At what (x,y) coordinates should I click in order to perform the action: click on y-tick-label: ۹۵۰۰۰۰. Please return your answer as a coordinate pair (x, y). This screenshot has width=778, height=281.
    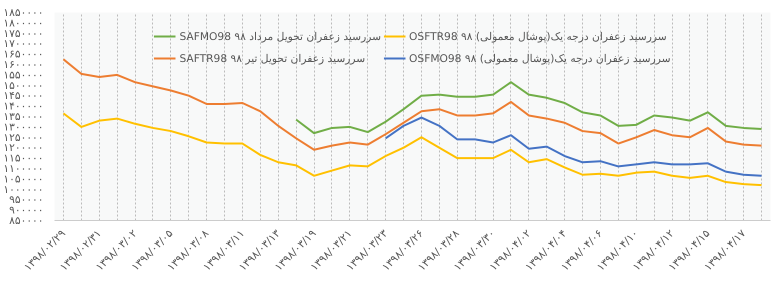
    Looking at the image, I should click on (26, 199).